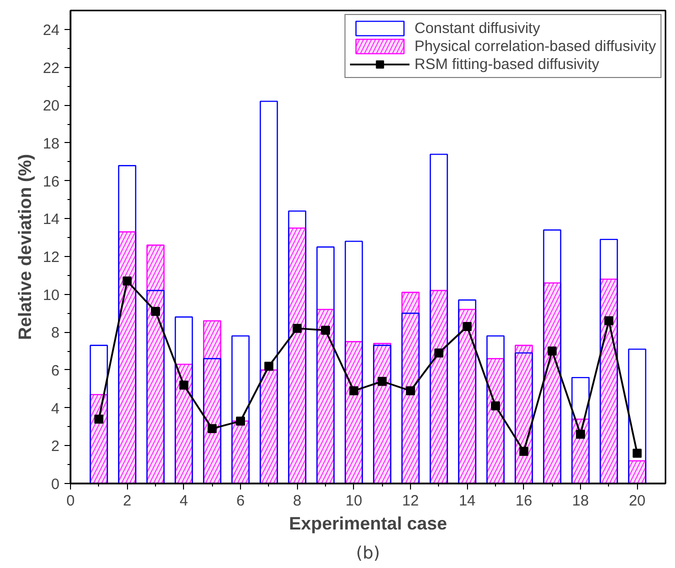  Describe the element at coordinates (51, 68) in the screenshot. I see `y-tick-label: 22` at that location.